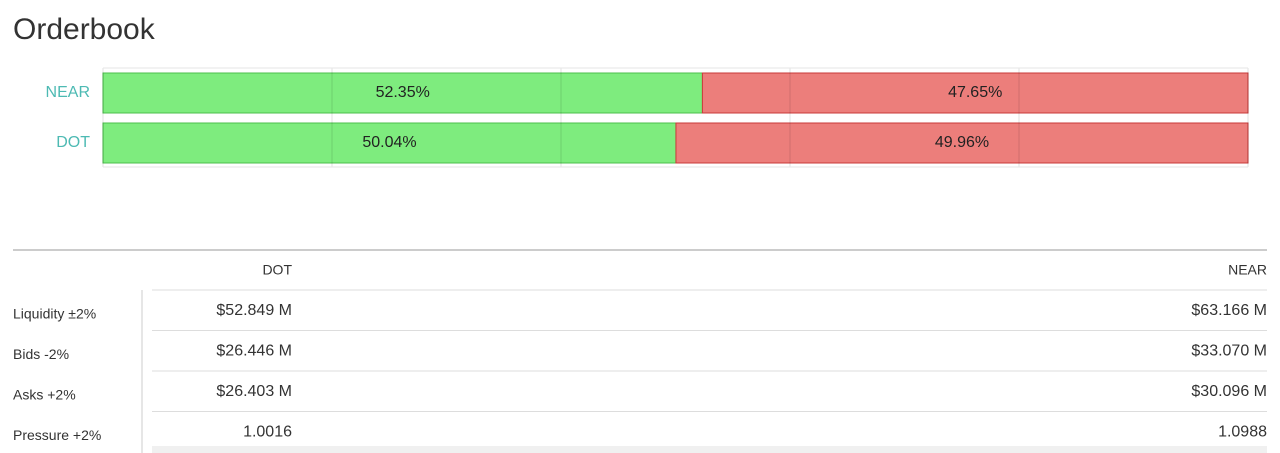  Describe the element at coordinates (1229, 351) in the screenshot. I see `cell-value: $33.070 M` at that location.